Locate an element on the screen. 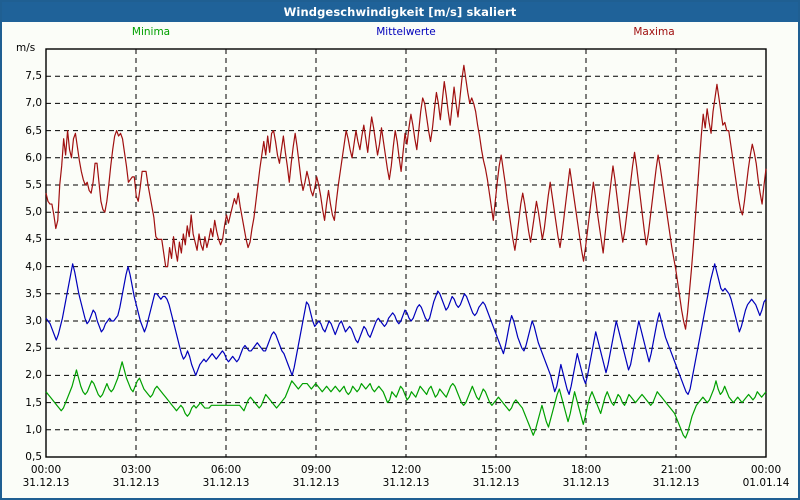 This screenshot has width=800, height=500. y-axis-tick-7-0: 7,0 is located at coordinates (33, 103).